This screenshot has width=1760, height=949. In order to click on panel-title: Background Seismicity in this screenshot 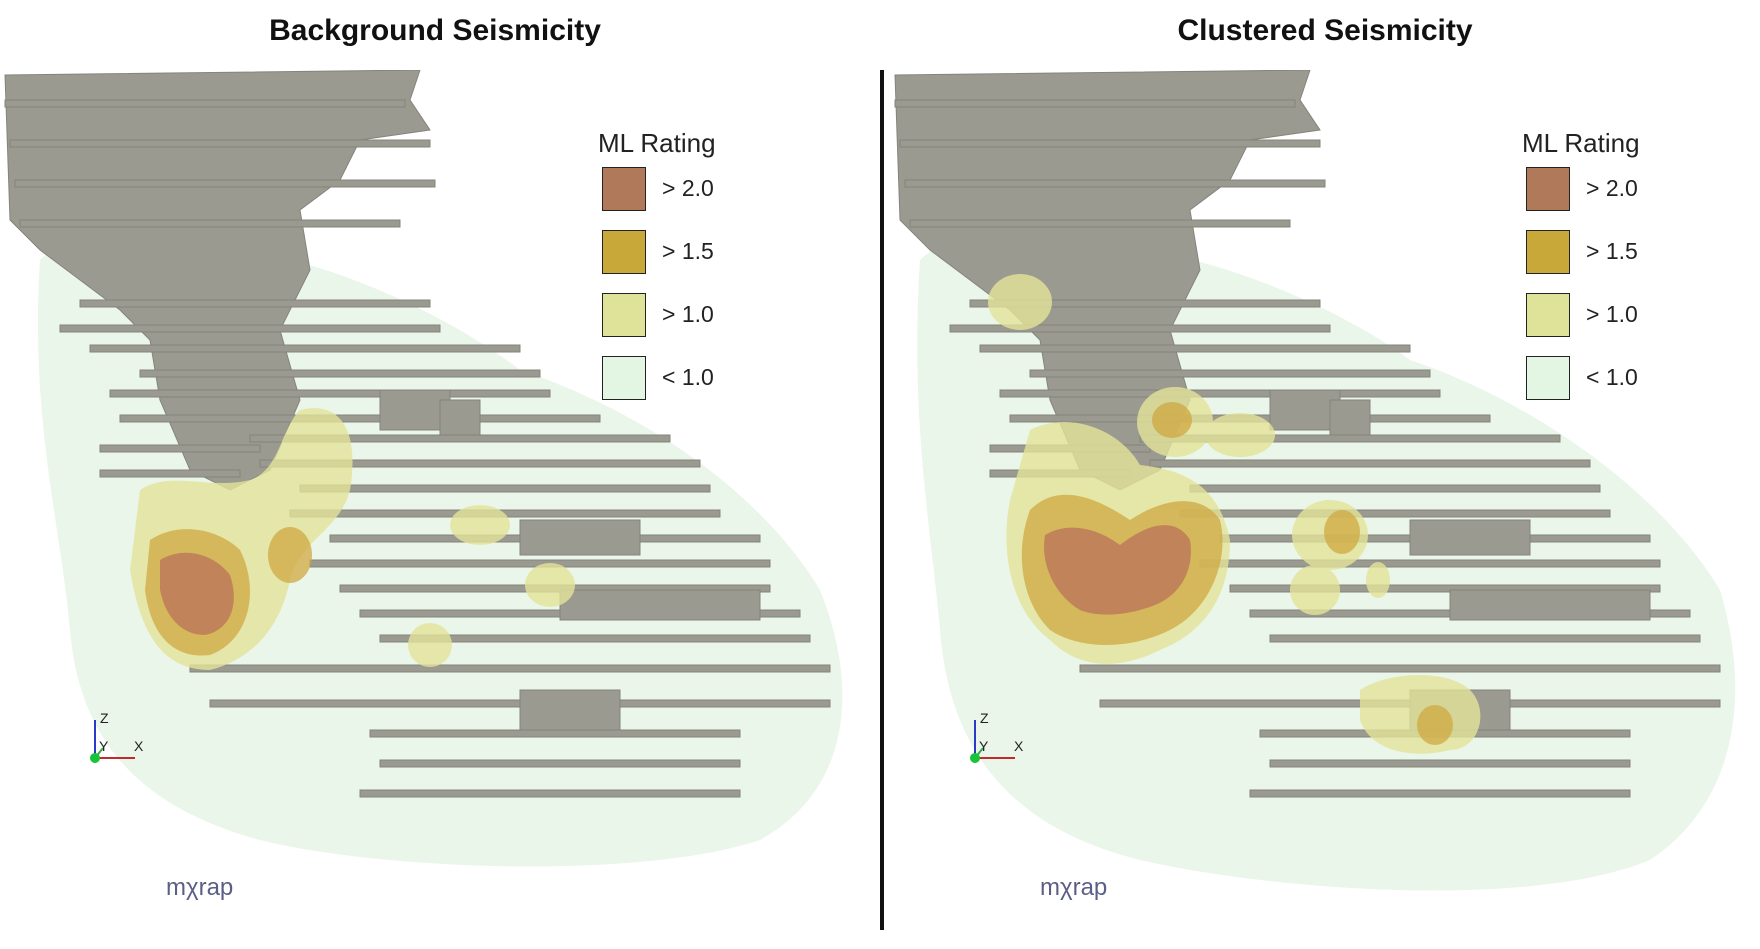, I will do `click(435, 30)`.